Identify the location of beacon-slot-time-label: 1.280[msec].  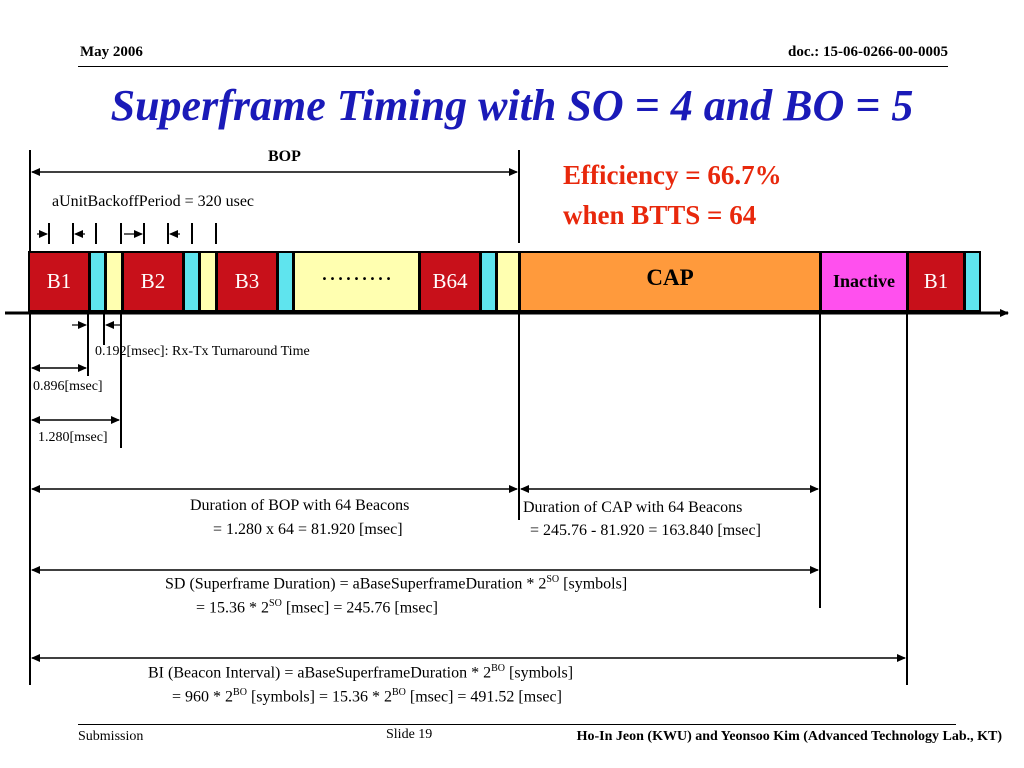
(73, 437).